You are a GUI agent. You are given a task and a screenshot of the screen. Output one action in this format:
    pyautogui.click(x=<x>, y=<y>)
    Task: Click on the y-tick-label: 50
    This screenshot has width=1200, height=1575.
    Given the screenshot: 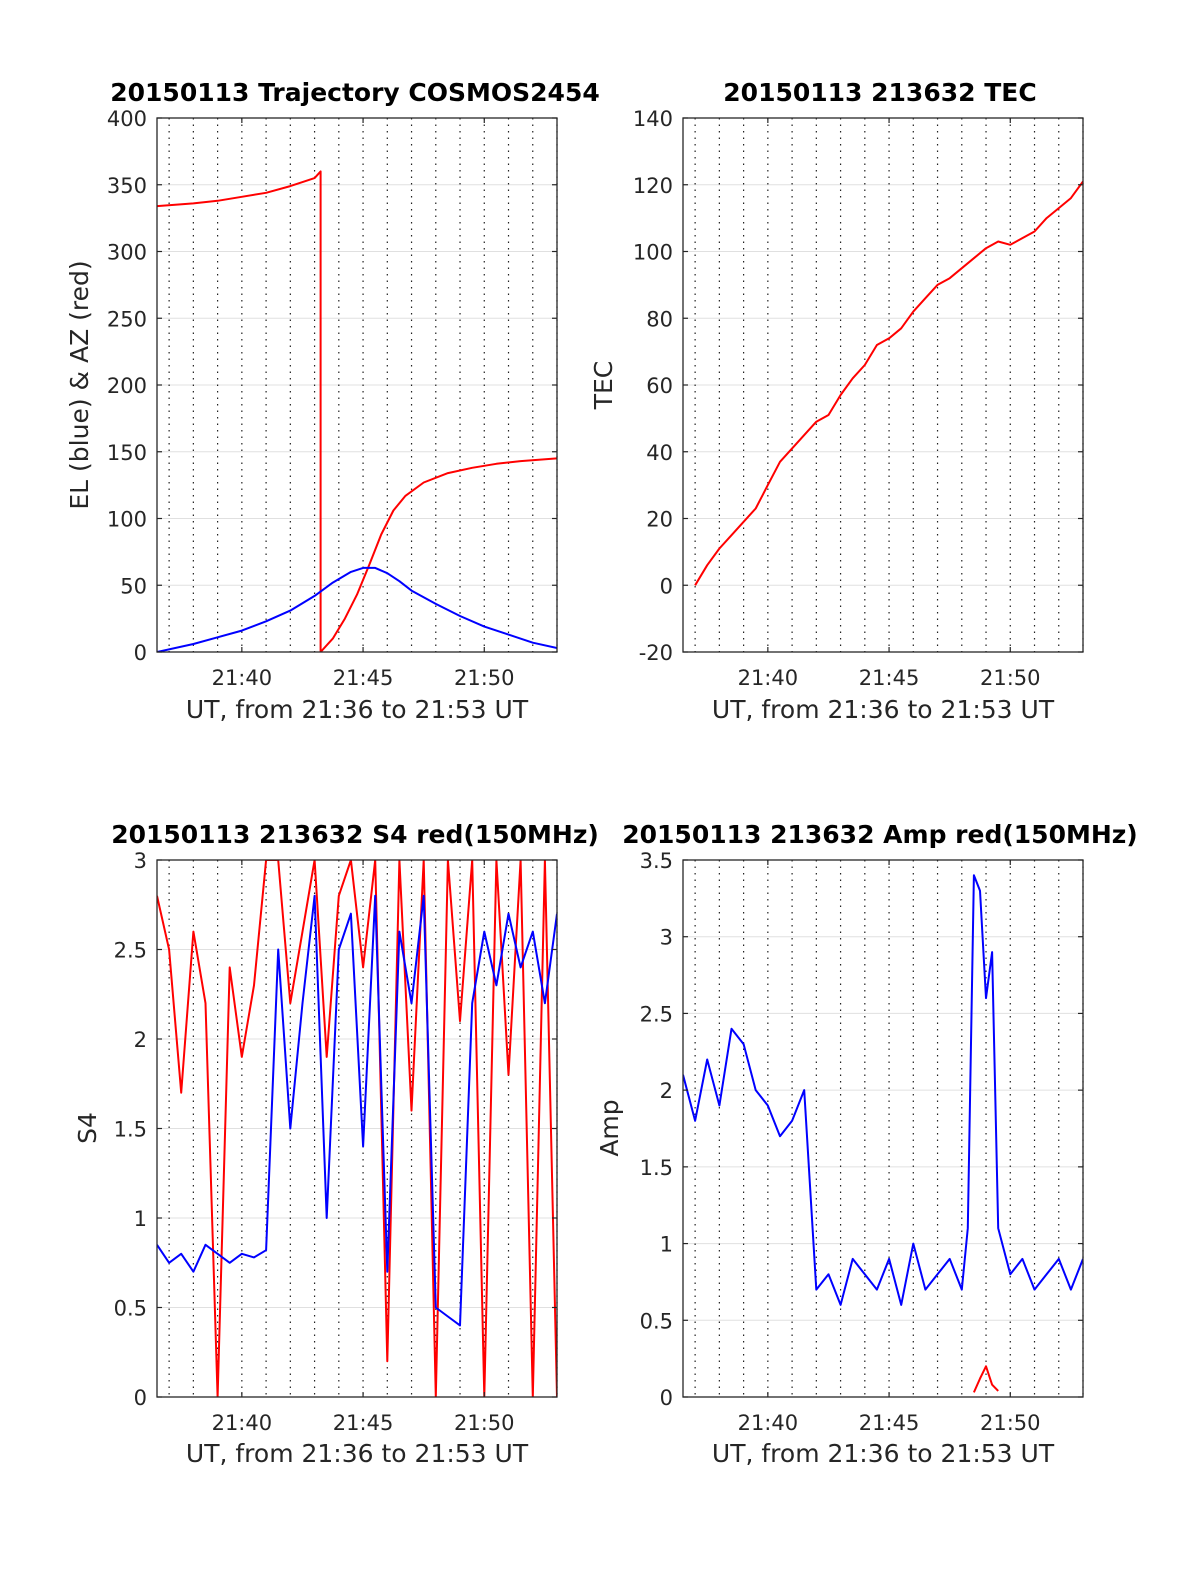 What is the action you would take?
    pyautogui.click(x=133, y=586)
    